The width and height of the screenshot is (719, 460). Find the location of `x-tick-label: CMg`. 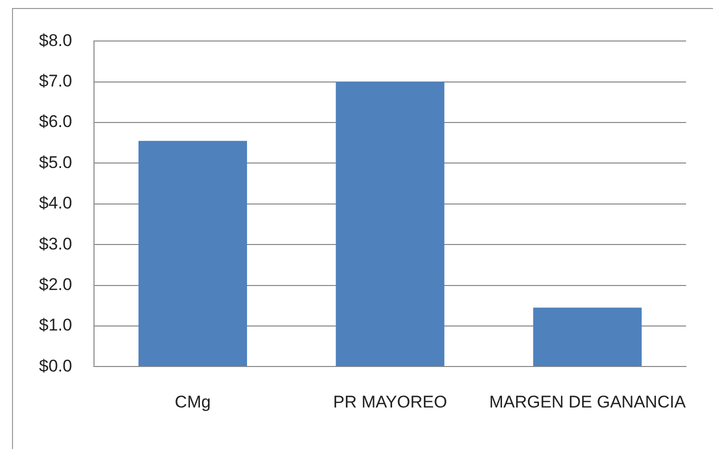

x-tick-label: CMg is located at coordinates (192, 402).